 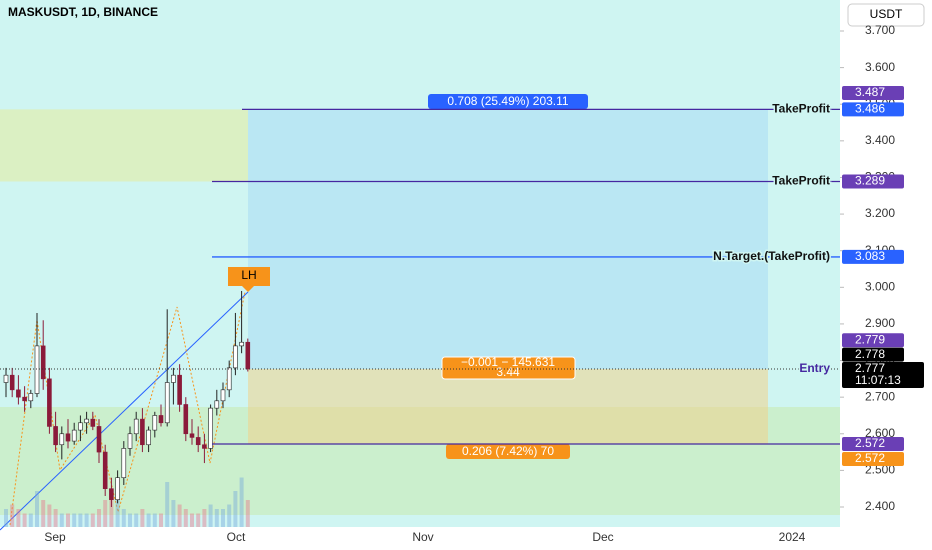 I want to click on time-axis-bg, so click(x=420, y=538).